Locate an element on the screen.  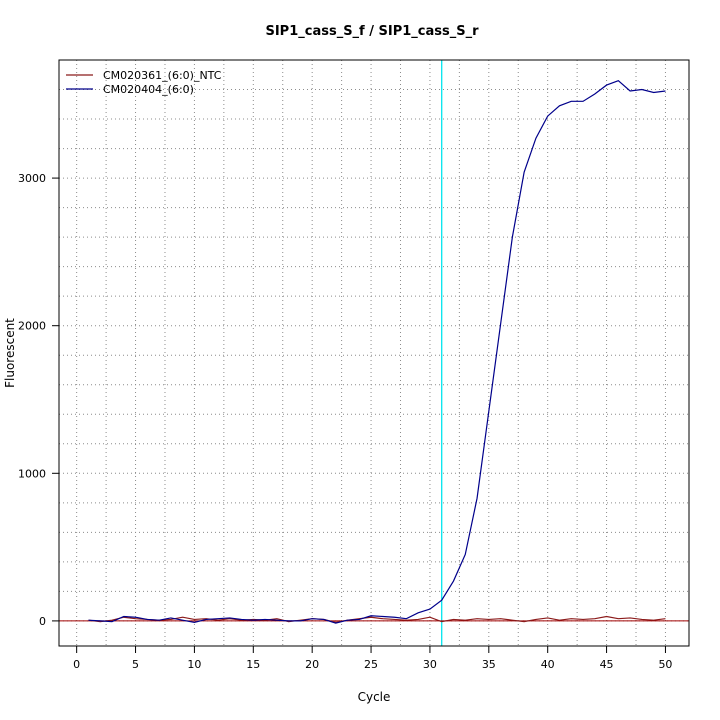
x-tick-label: 45 is located at coordinates (607, 664).